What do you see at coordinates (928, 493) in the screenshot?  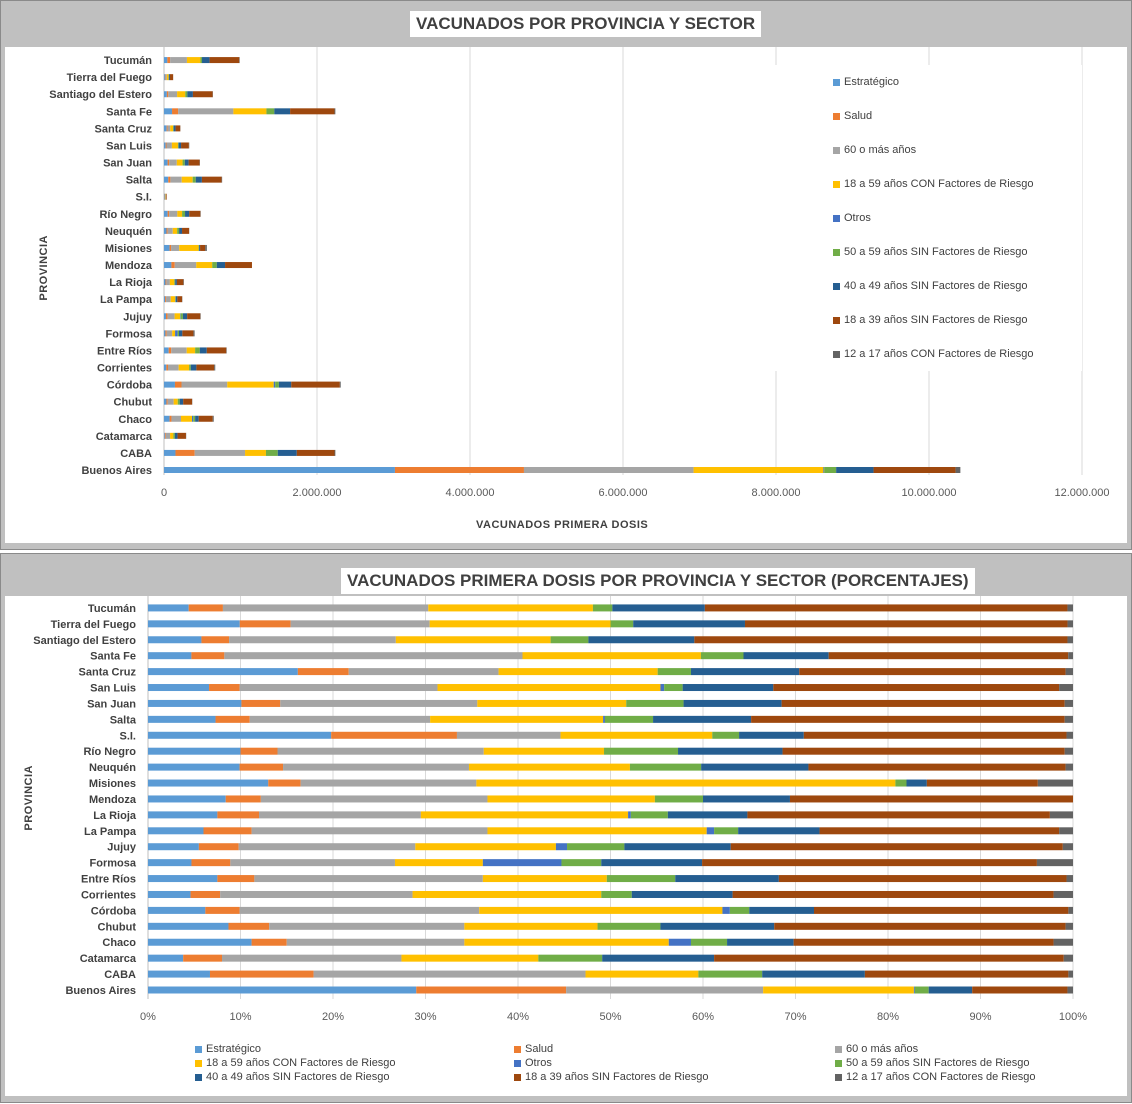 I see `x-tick-label: 10.000.000` at bounding box center [928, 493].